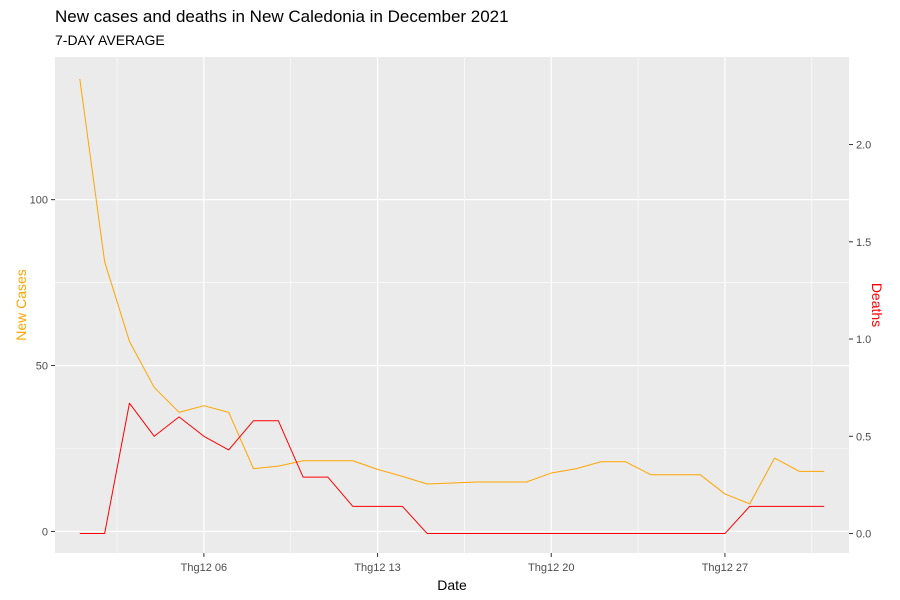  I want to click on x-axis-tick-label: Thg12 06, so click(204, 568).